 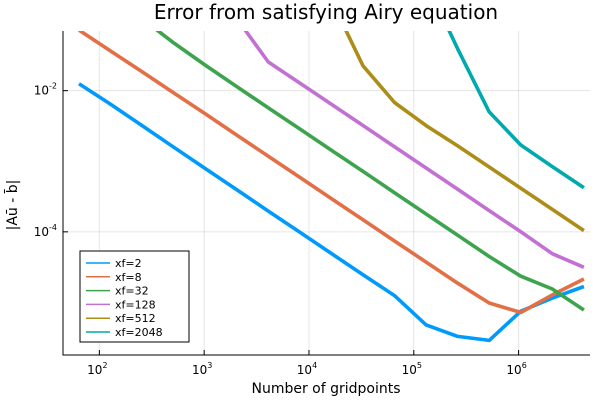 I want to click on x-axis-label: Number of gridpoints, so click(x=325, y=389).